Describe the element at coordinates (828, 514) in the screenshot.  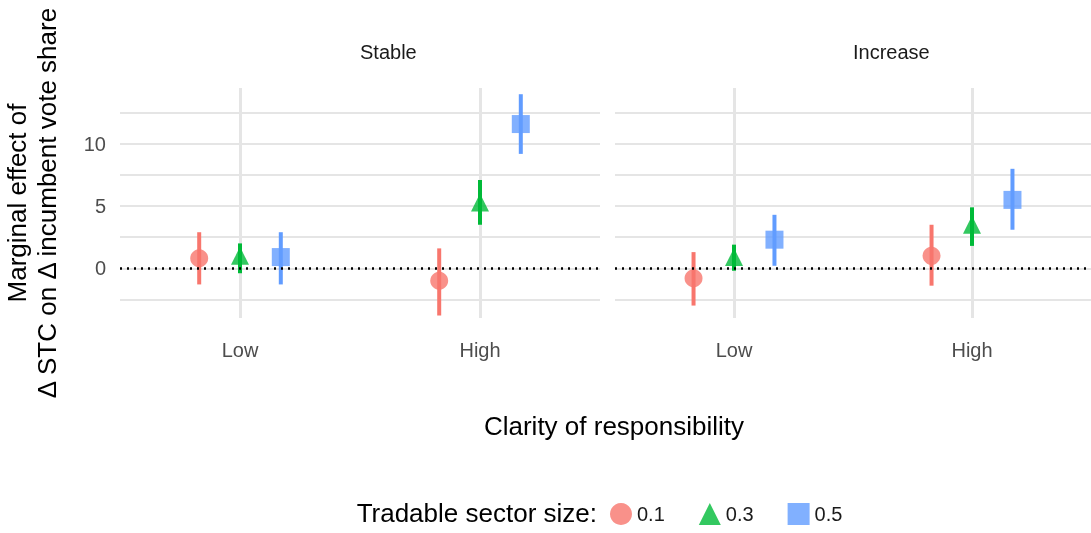
I see `legend-label: 0.5` at that location.